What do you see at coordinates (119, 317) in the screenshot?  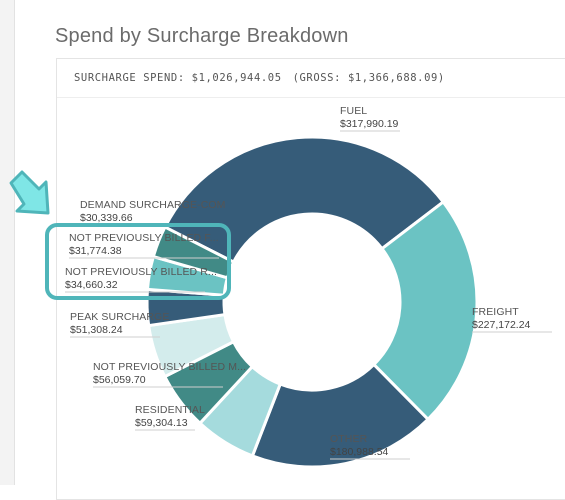 I see `slice-label-name: PEAK SURCHARGE` at bounding box center [119, 317].